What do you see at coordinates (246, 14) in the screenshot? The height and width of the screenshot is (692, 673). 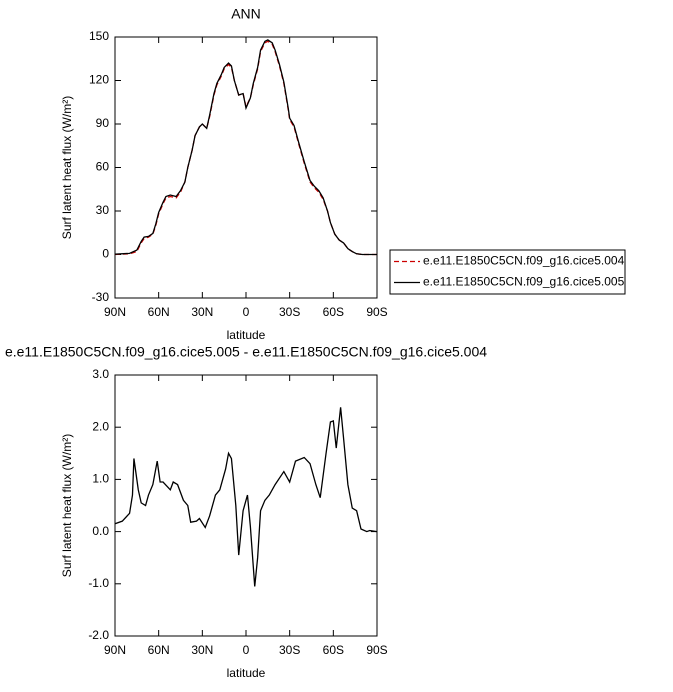 I see `chart-title: ANN` at bounding box center [246, 14].